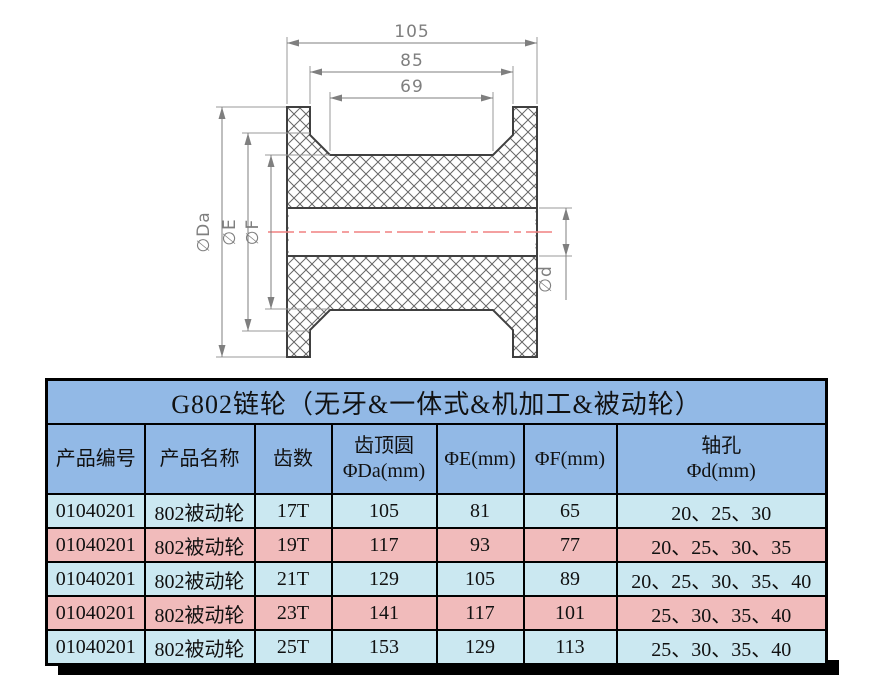 This screenshot has width=876, height=686. Describe the element at coordinates (293, 511) in the screenshot. I see `cell-teeth: 17T` at that location.